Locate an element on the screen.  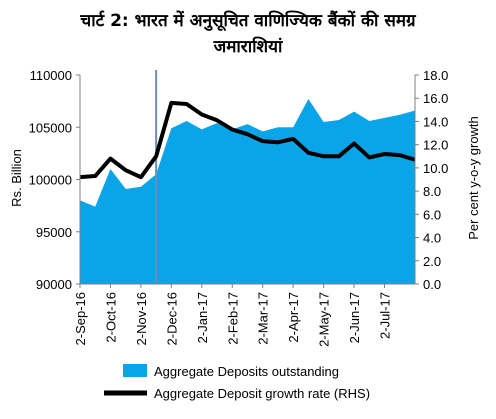
x-tick-label-1: 2-Oct-16 is located at coordinates (110, 317).